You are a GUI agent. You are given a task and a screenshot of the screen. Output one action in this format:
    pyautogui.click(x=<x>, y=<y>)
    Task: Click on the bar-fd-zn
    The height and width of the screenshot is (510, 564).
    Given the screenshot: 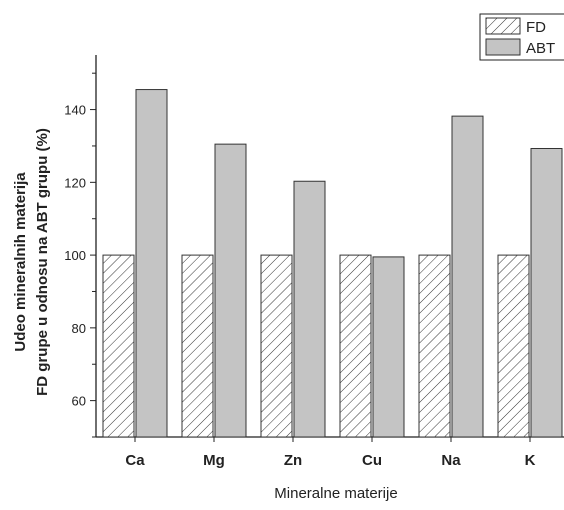 What is the action you would take?
    pyautogui.click(x=276, y=346)
    